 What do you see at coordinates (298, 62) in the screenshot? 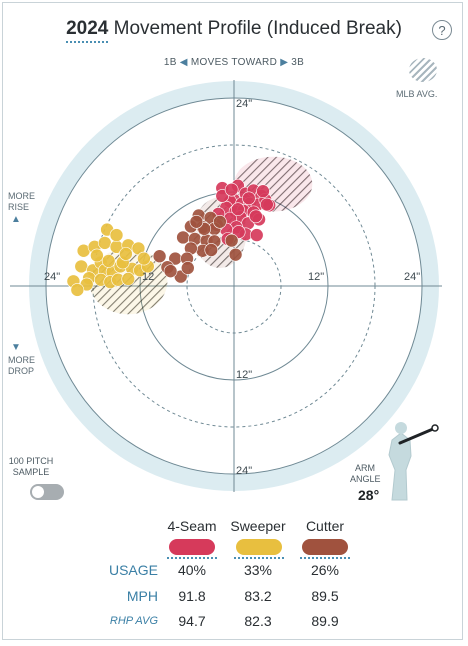
I see `direction-right: 3B` at bounding box center [298, 62].